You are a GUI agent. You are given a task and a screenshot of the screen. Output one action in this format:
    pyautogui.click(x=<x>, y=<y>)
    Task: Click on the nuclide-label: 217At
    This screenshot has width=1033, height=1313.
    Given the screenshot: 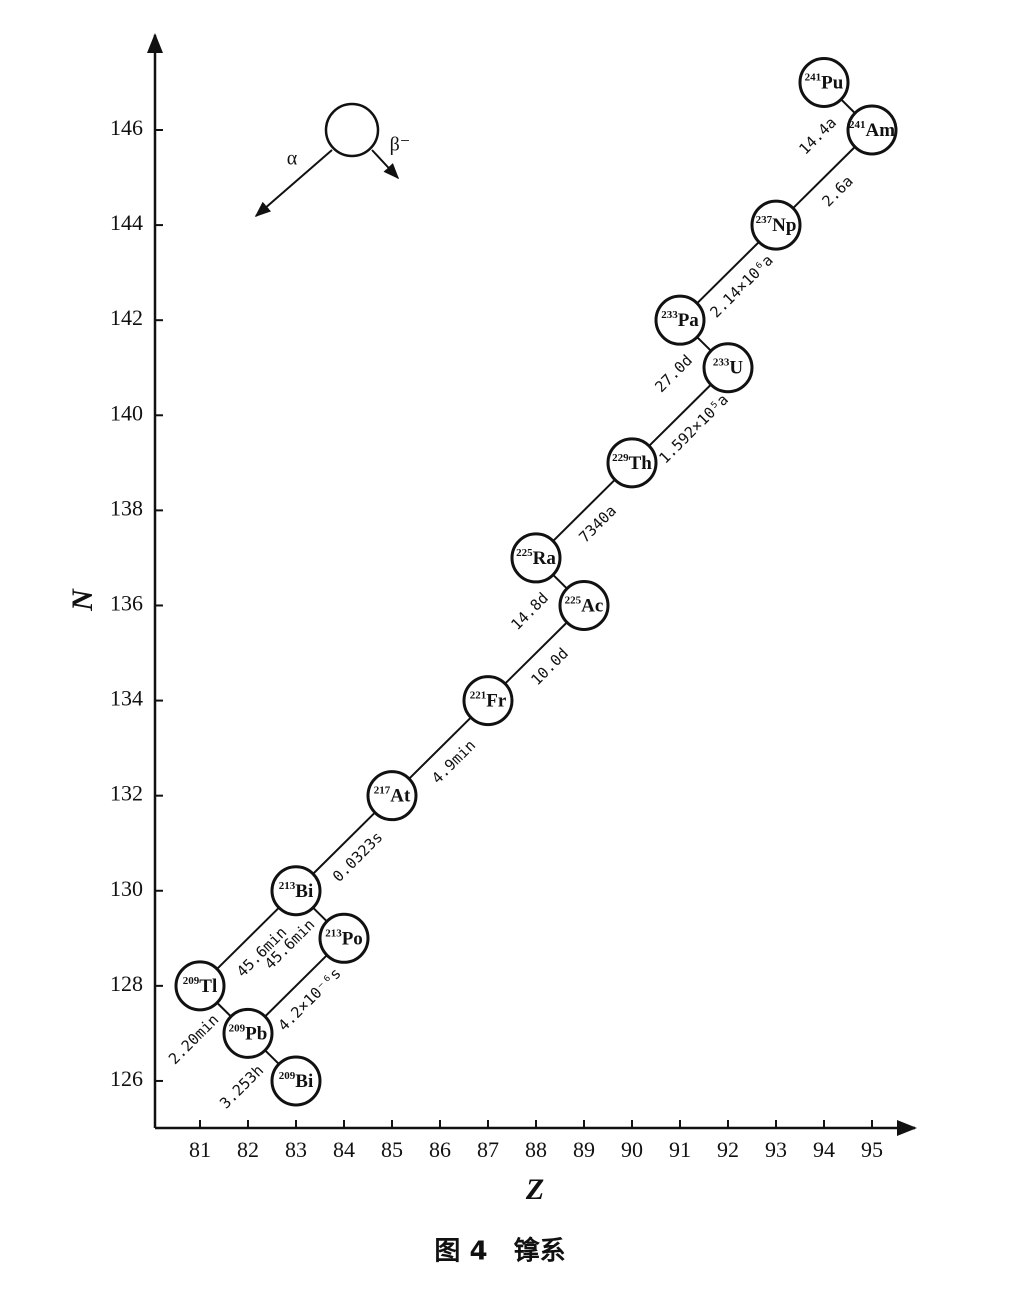 What is the action you would take?
    pyautogui.click(x=392, y=795)
    